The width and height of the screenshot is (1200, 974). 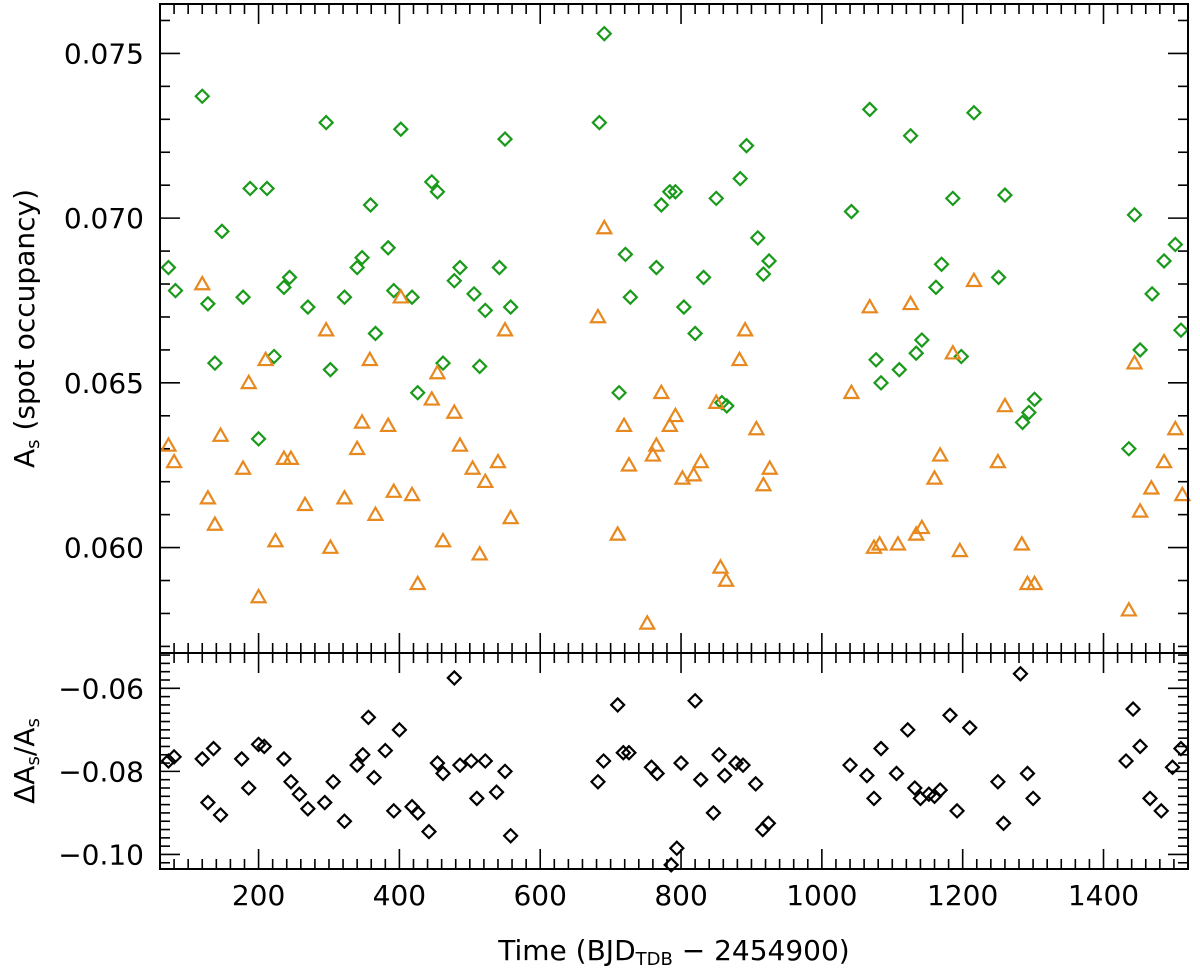 What do you see at coordinates (680, 895) in the screenshot?
I see `x-tick-label: 800` at bounding box center [680, 895].